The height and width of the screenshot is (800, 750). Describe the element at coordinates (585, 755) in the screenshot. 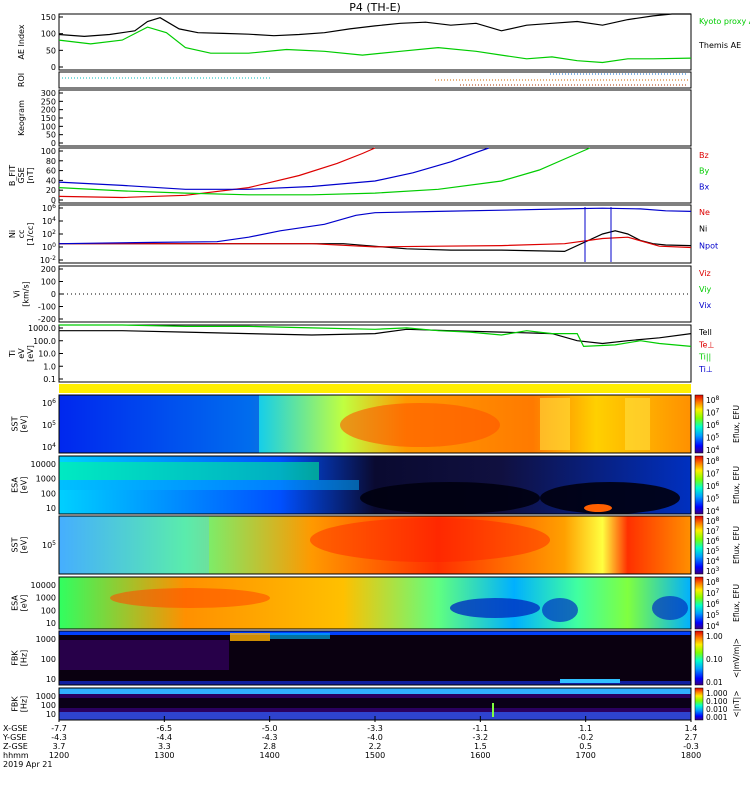

I see `xtick-label: 1700` at that location.